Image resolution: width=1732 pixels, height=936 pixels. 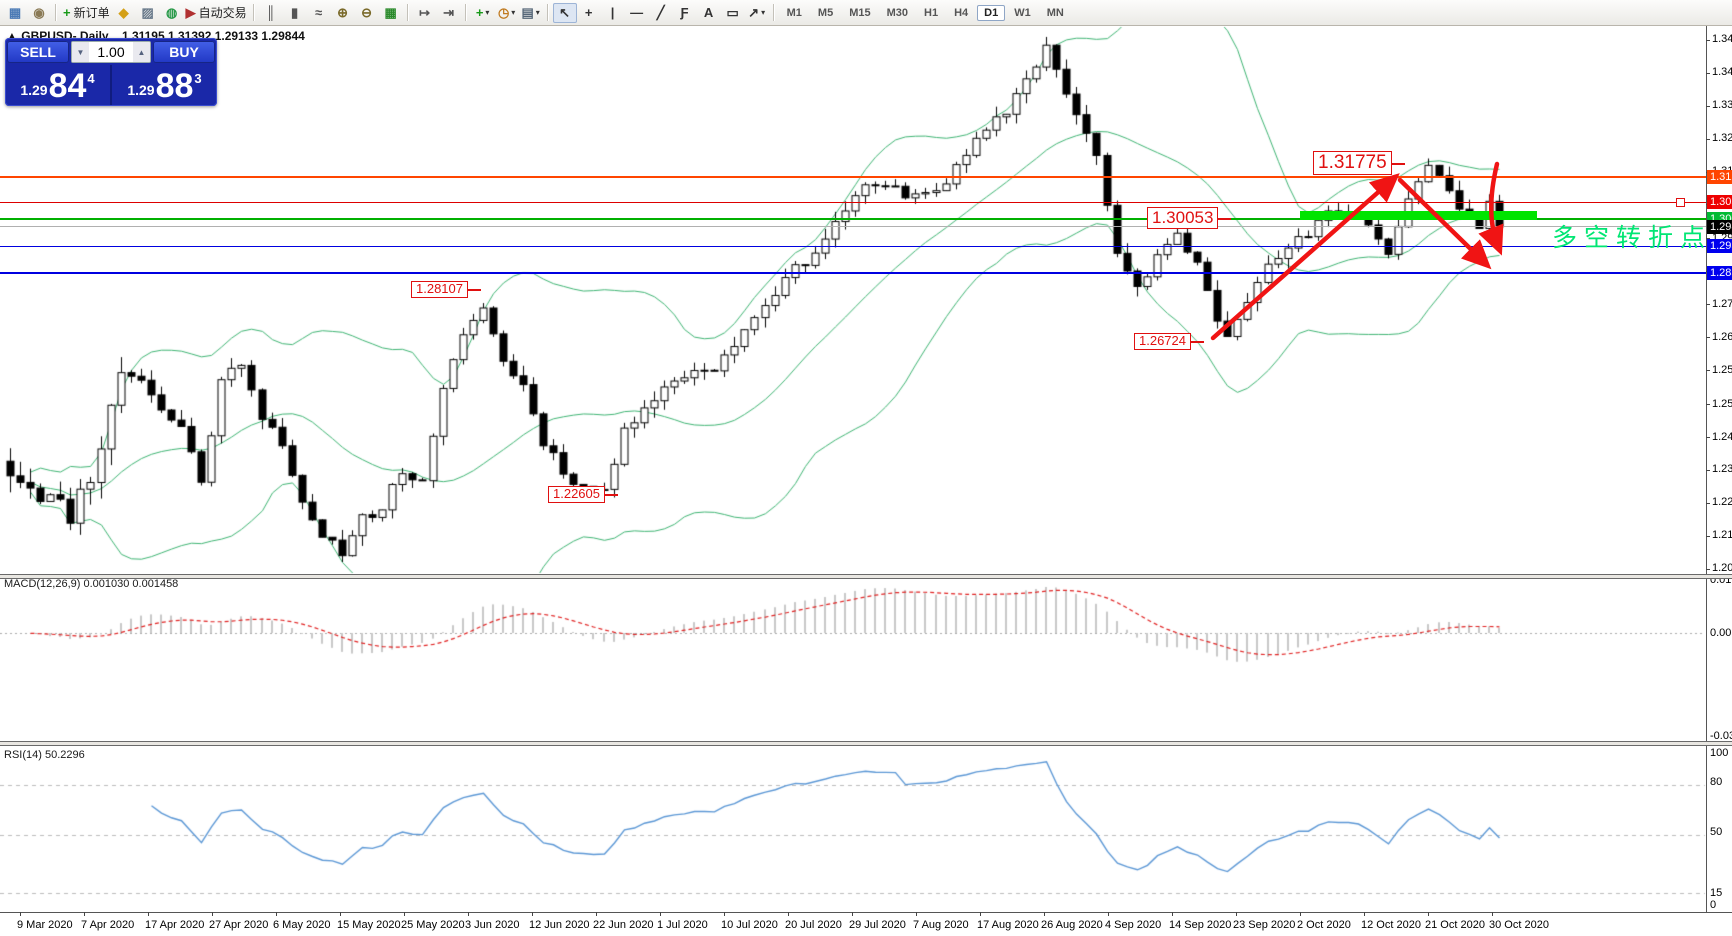 What do you see at coordinates (589, 13) in the screenshot?
I see `crosshair-icon: +` at bounding box center [589, 13].